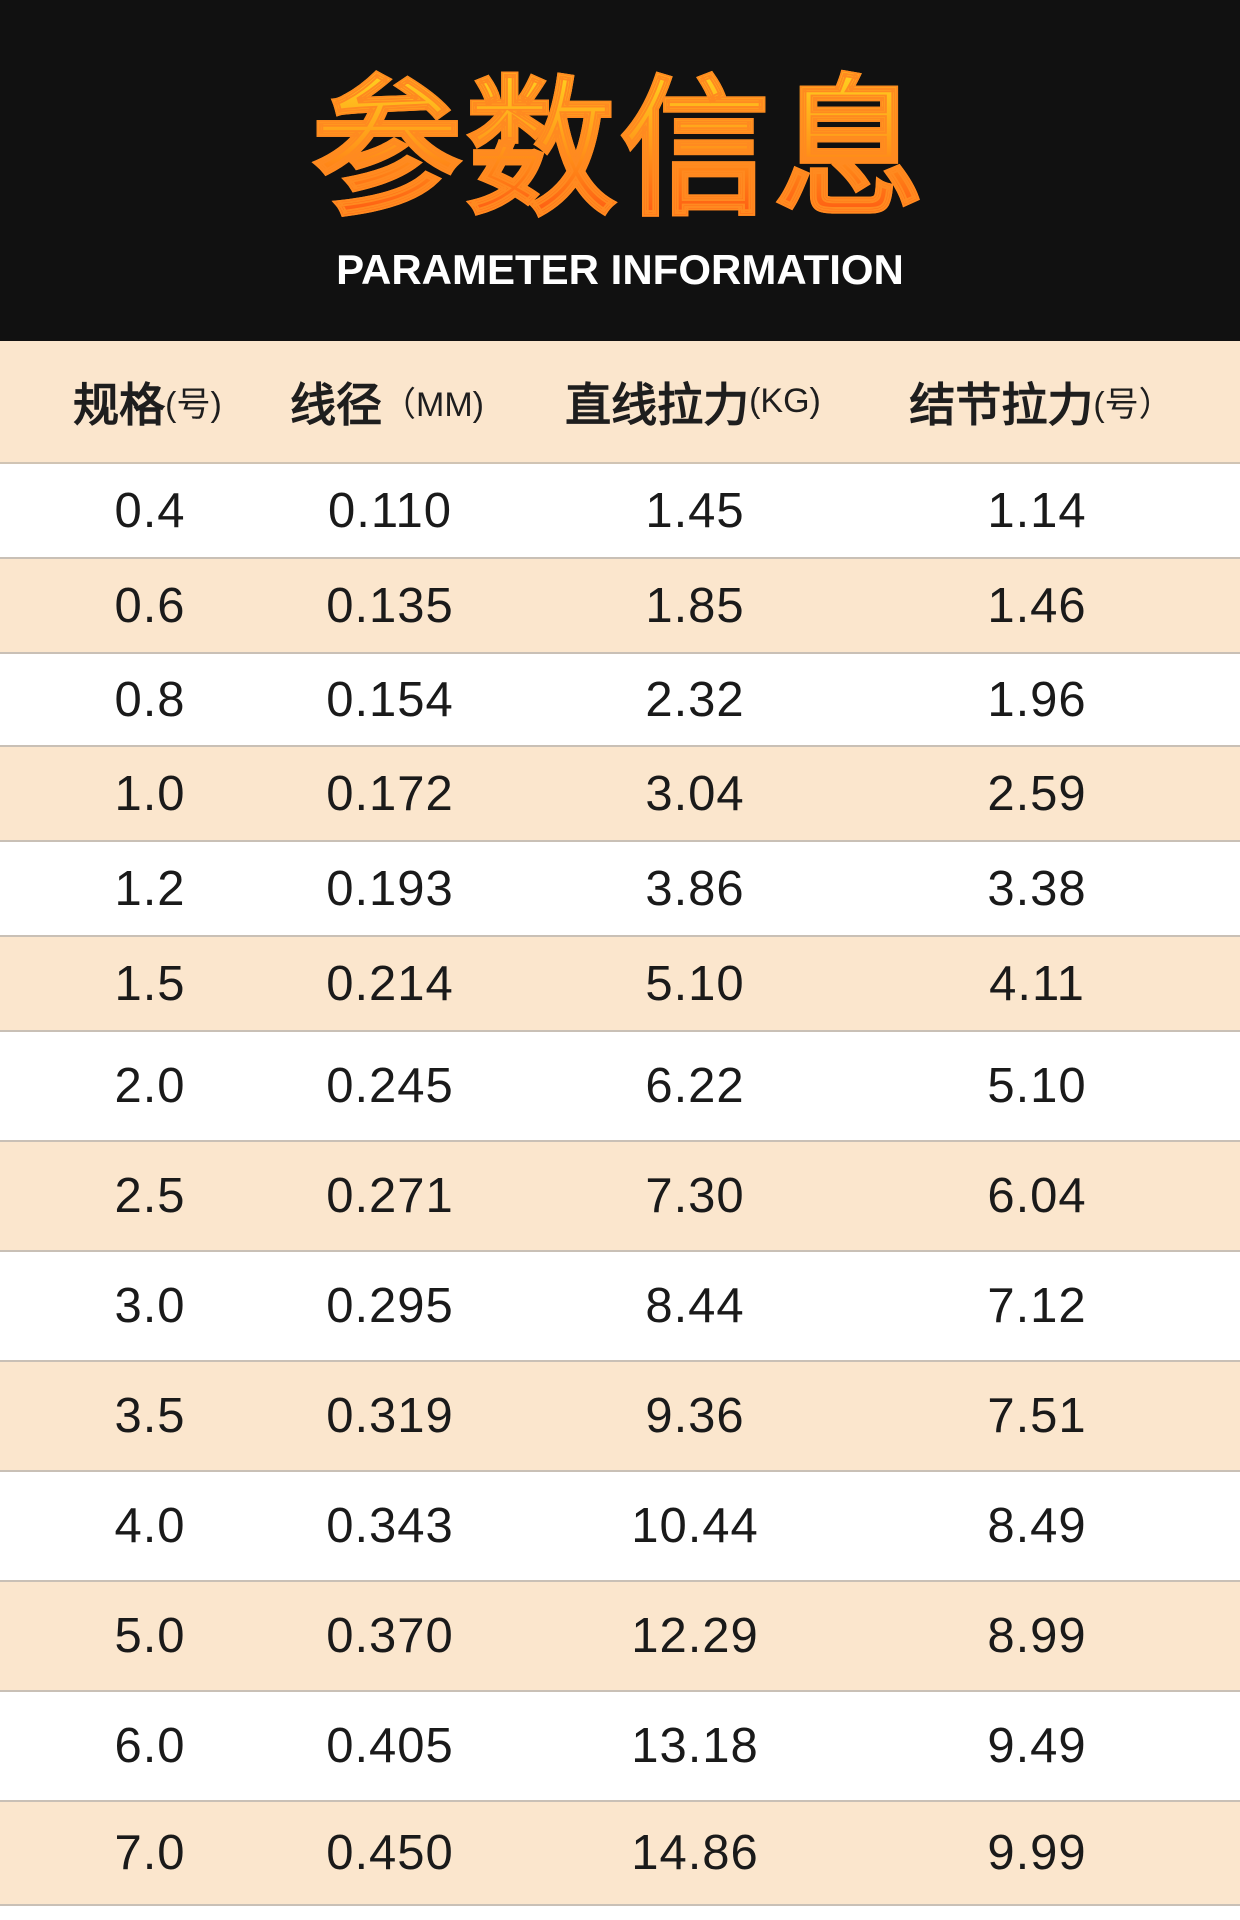 The height and width of the screenshot is (1920, 1240). What do you see at coordinates (336, 404) in the screenshot?
I see `header-label: 线径` at bounding box center [336, 404].